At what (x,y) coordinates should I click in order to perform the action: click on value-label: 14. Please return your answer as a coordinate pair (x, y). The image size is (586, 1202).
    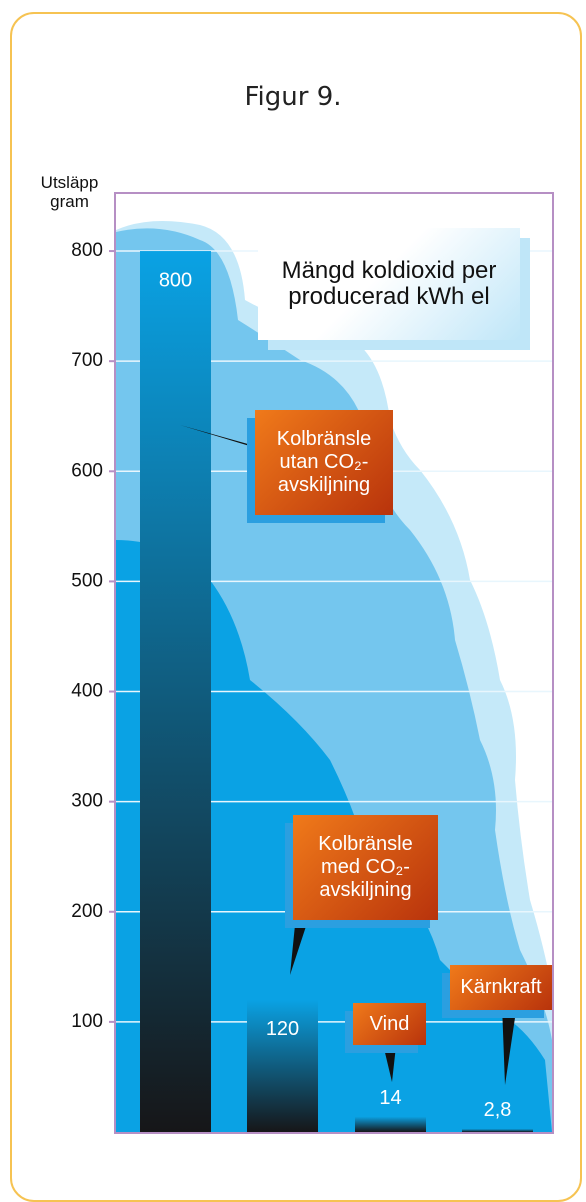
    Looking at the image, I should click on (390, 1098).